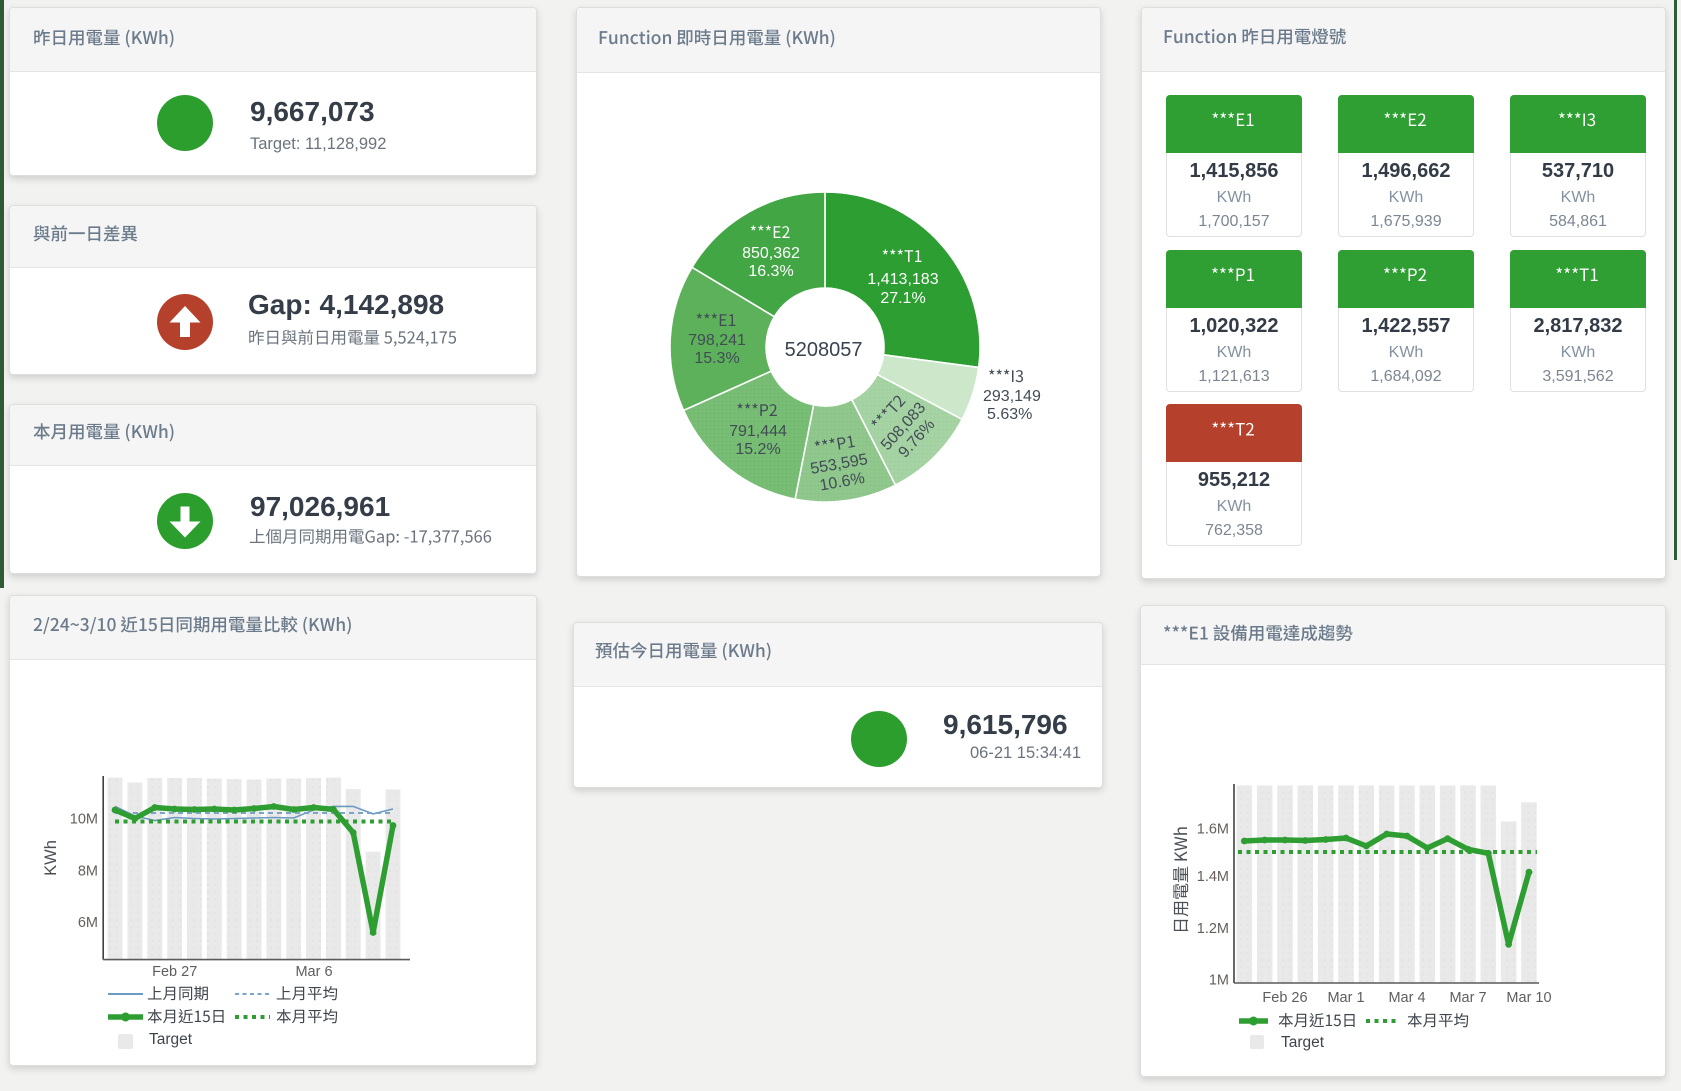 The height and width of the screenshot is (1091, 1681). What do you see at coordinates (88, 872) in the screenshot?
I see `svg-text: 8M` at bounding box center [88, 872].